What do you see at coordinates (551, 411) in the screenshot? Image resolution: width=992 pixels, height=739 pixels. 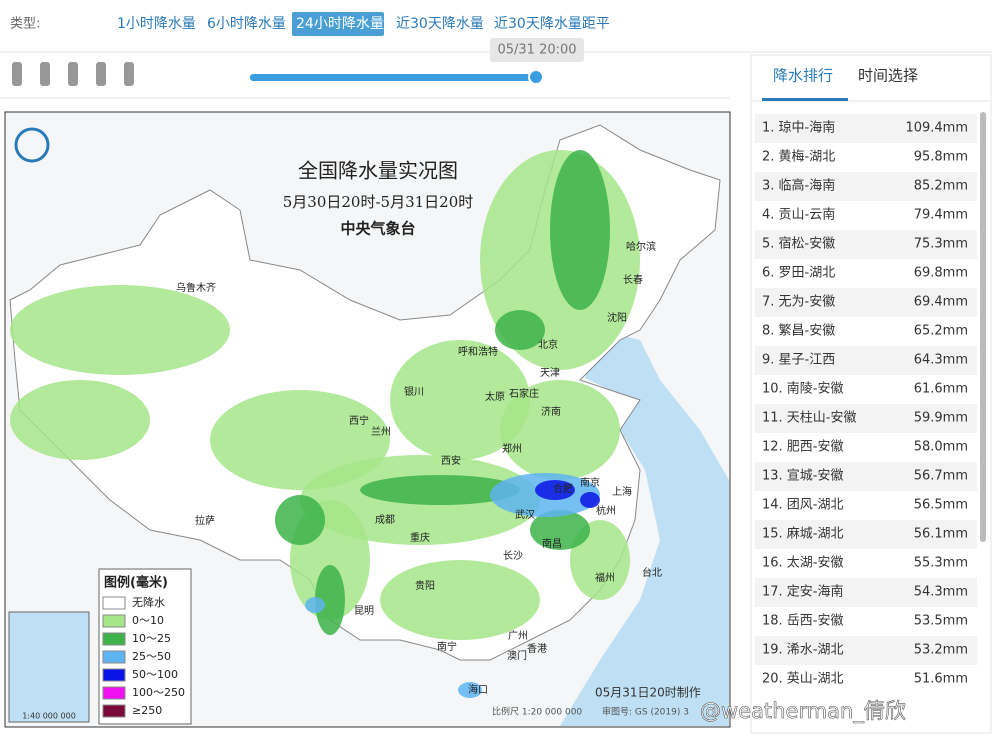 I see `city-label: 济南` at bounding box center [551, 411].